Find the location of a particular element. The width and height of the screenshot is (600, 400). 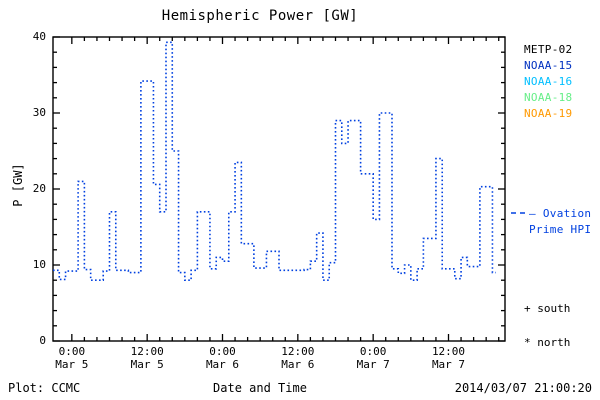

marker-legend-north: * north is located at coordinates (547, 342).